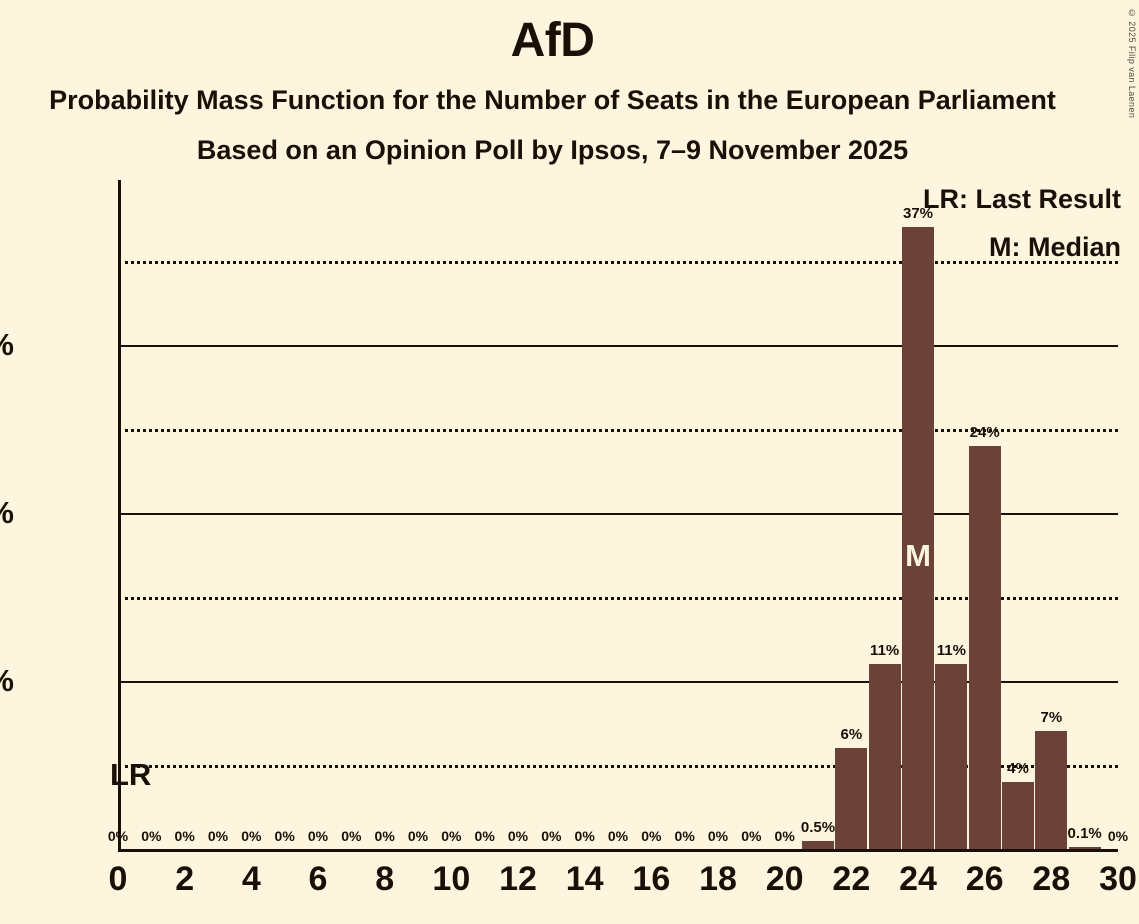 The height and width of the screenshot is (924, 1139). Describe the element at coordinates (984, 879) in the screenshot. I see `x-axis-tick-26: 26` at that location.